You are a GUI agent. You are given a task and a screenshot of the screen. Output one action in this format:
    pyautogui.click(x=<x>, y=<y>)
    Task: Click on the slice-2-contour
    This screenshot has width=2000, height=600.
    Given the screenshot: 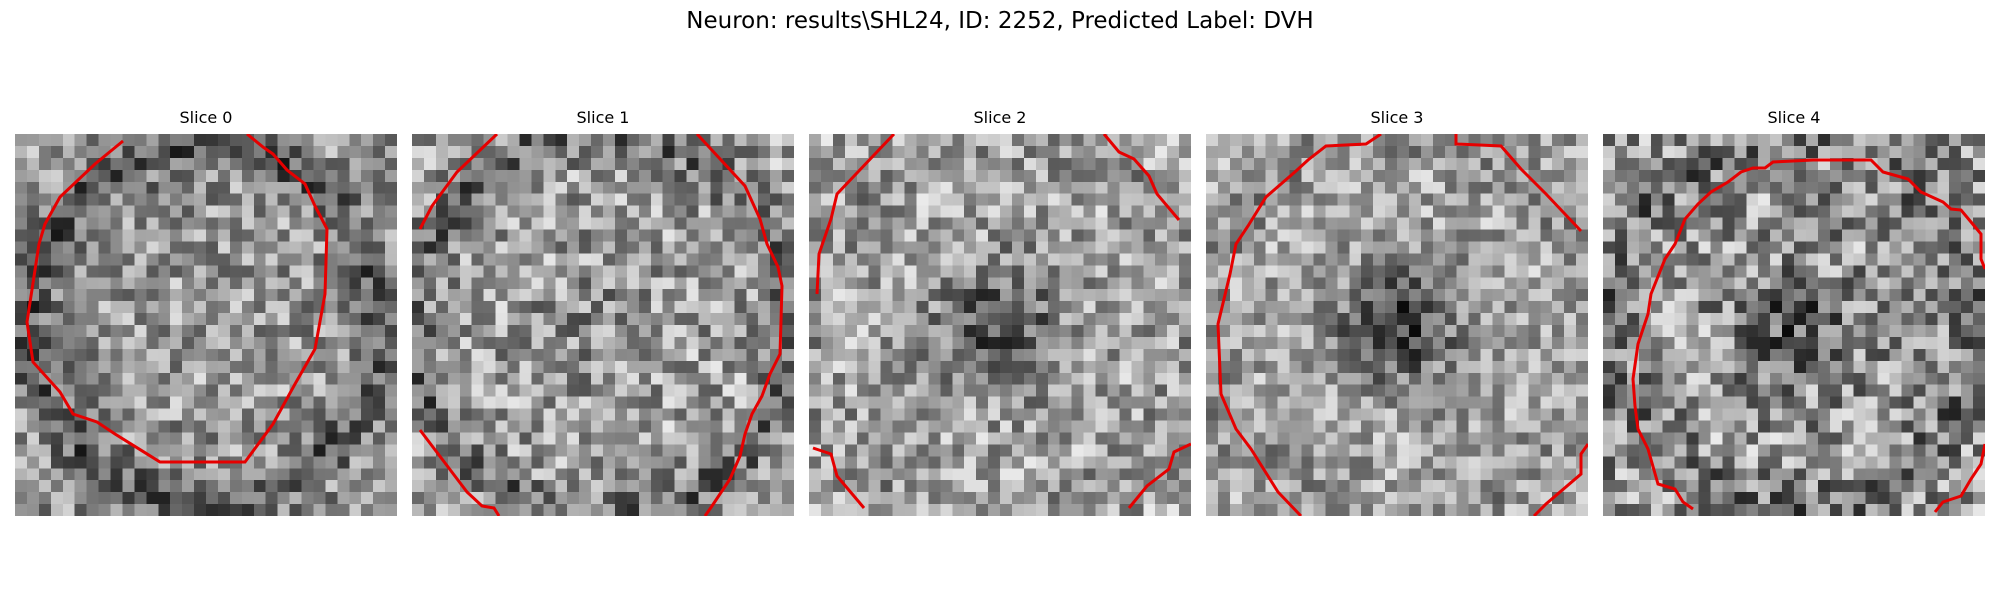 What is the action you would take?
    pyautogui.click(x=1001, y=321)
    